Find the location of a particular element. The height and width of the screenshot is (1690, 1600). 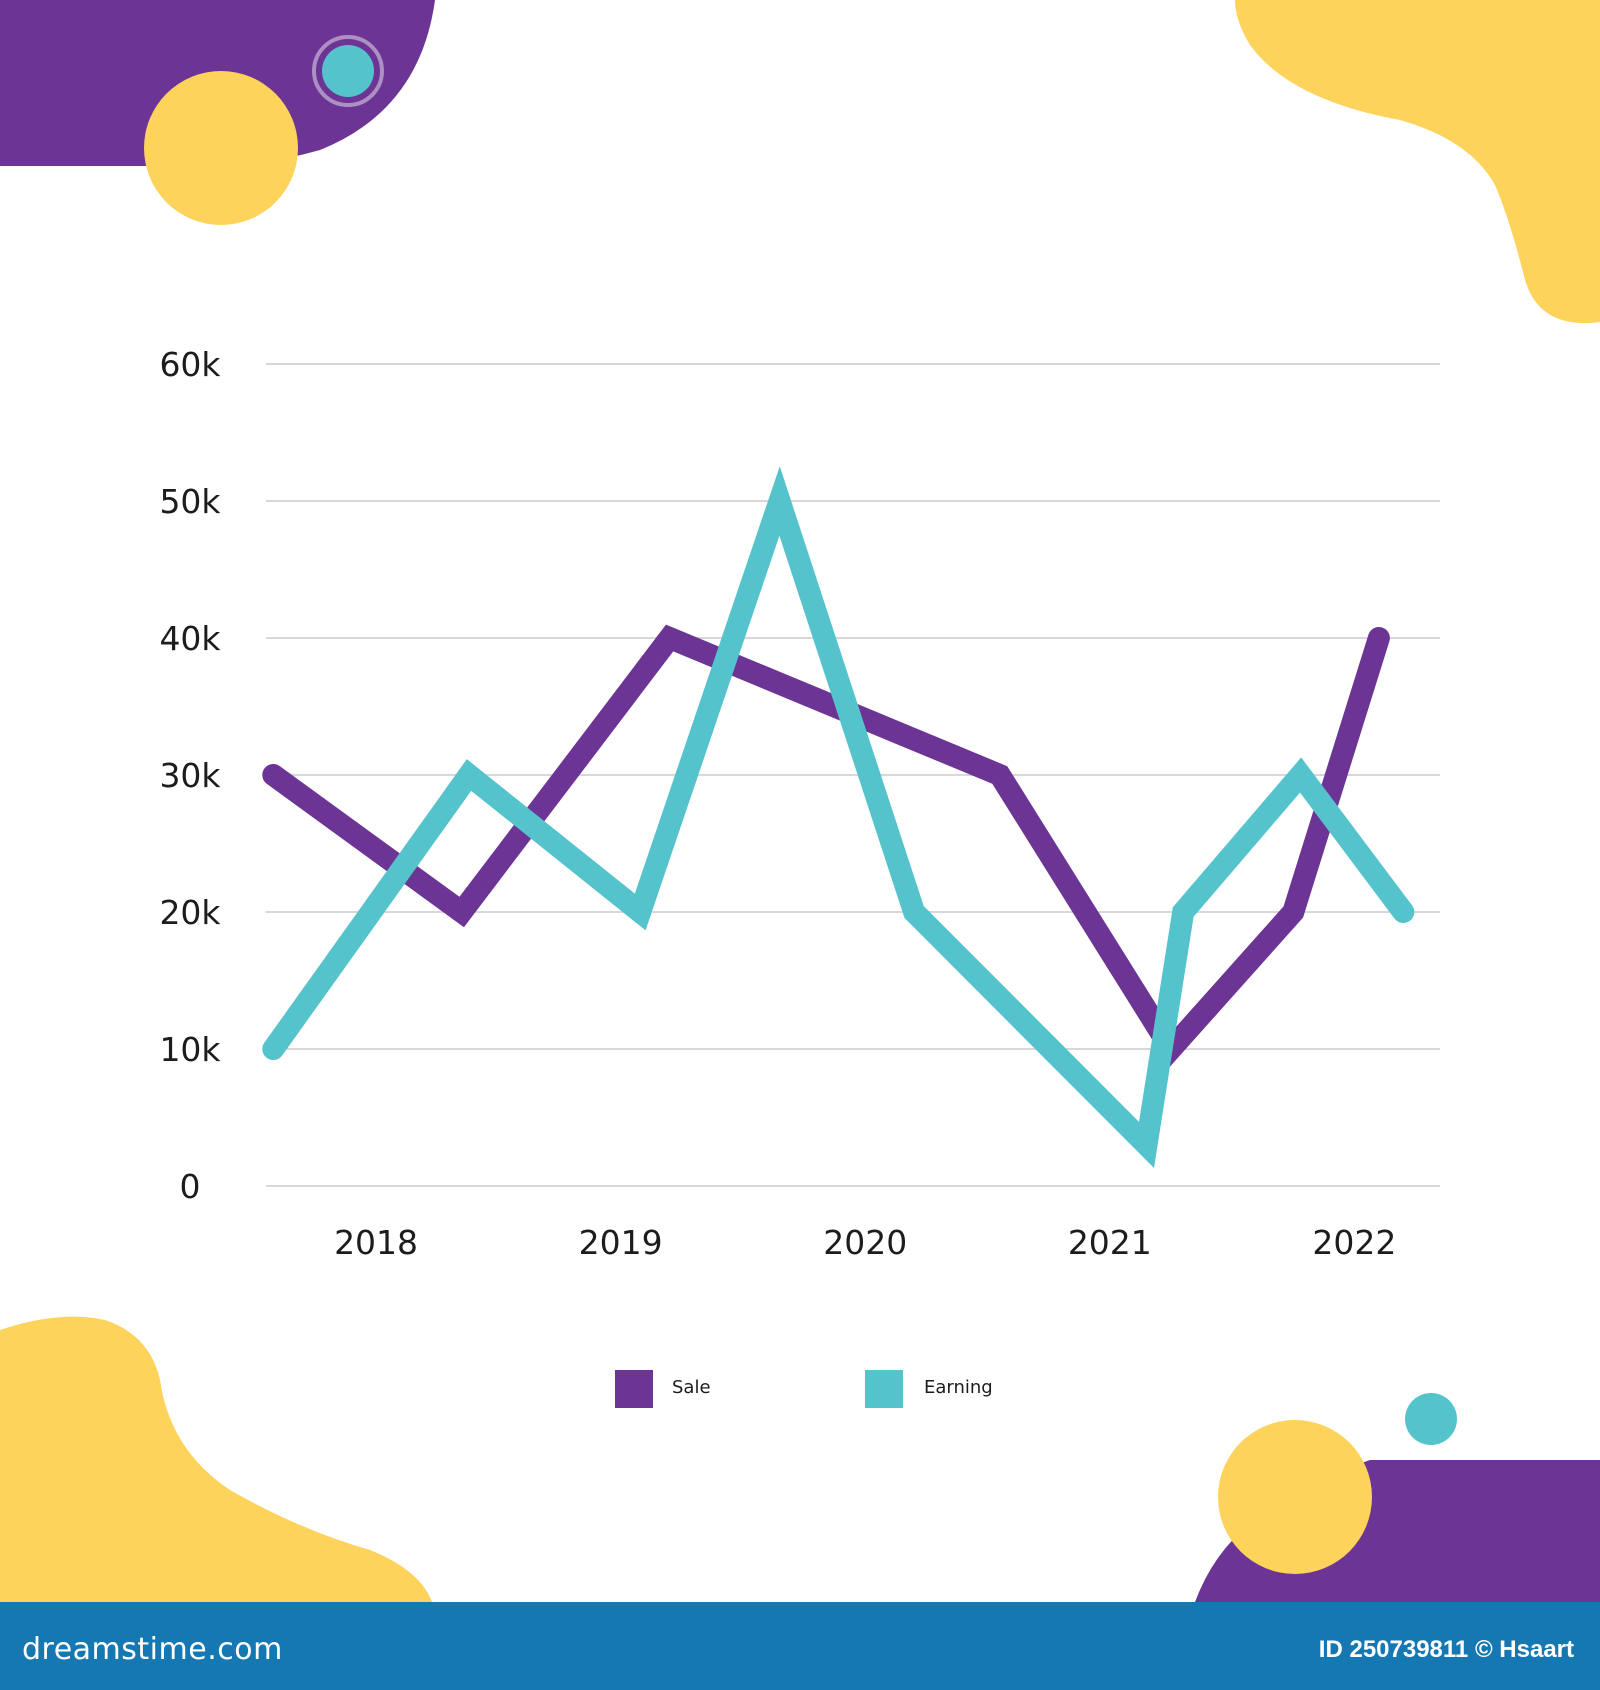

y-tick-label: 50k is located at coordinates (190, 501).